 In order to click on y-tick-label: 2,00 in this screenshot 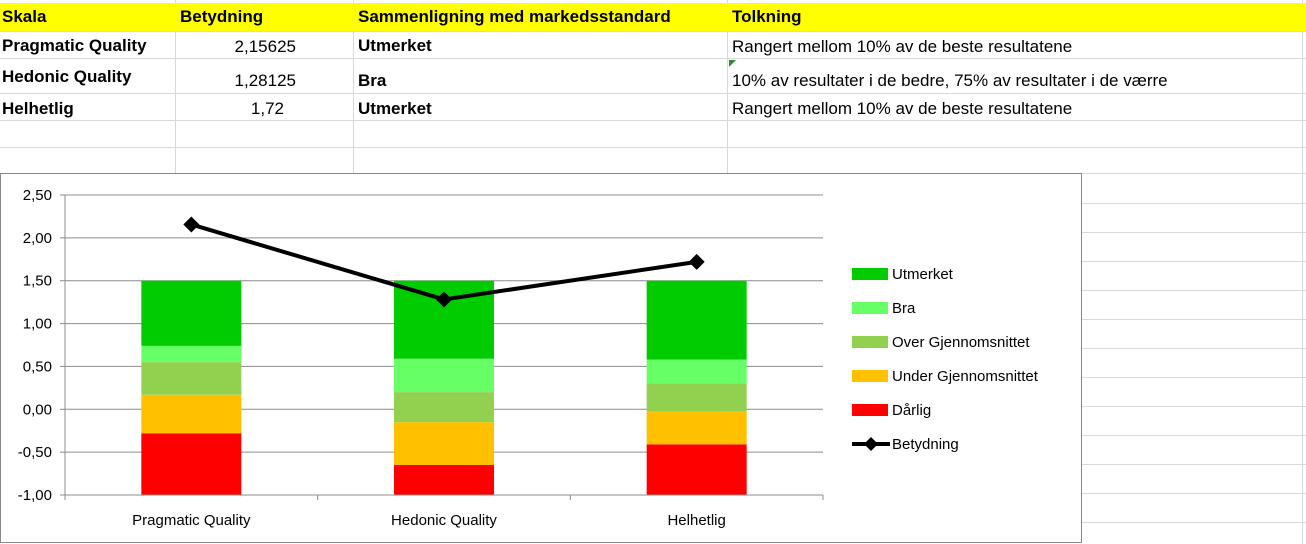, I will do `click(37, 238)`.